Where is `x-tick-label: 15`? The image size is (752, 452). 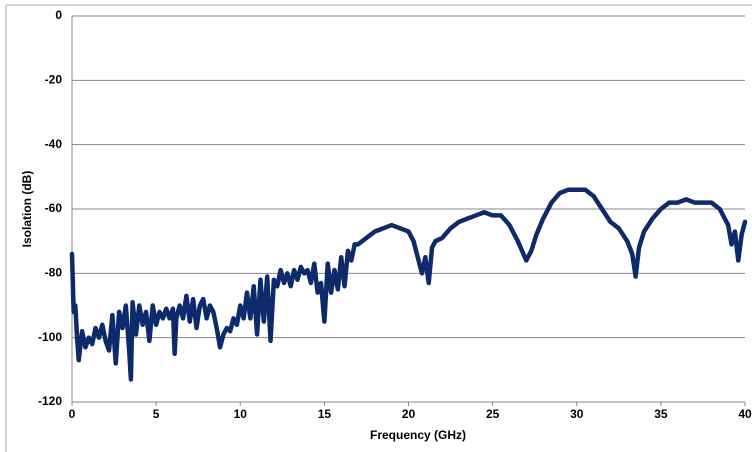 x-tick-label: 15 is located at coordinates (325, 414).